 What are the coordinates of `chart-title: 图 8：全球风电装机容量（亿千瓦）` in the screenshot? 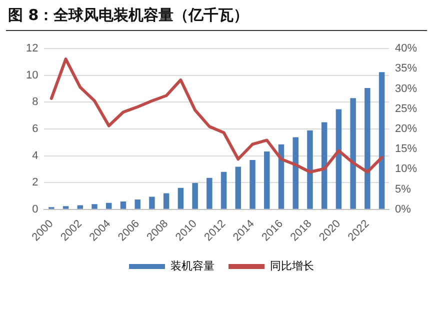 It's located at (128, 15).